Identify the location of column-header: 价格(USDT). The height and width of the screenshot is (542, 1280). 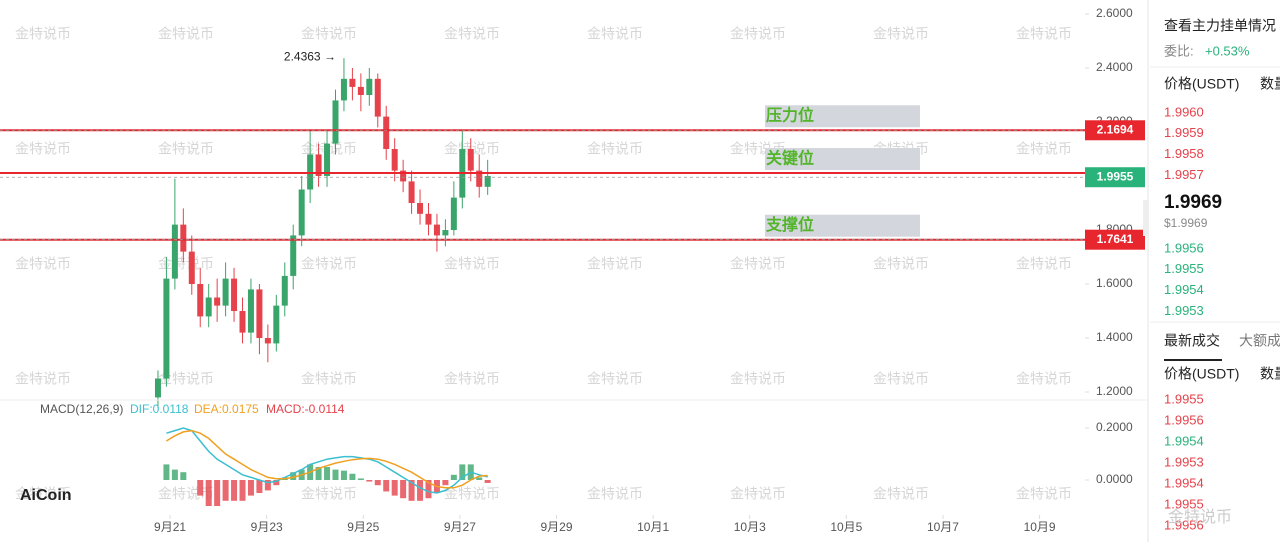
(1201, 84).